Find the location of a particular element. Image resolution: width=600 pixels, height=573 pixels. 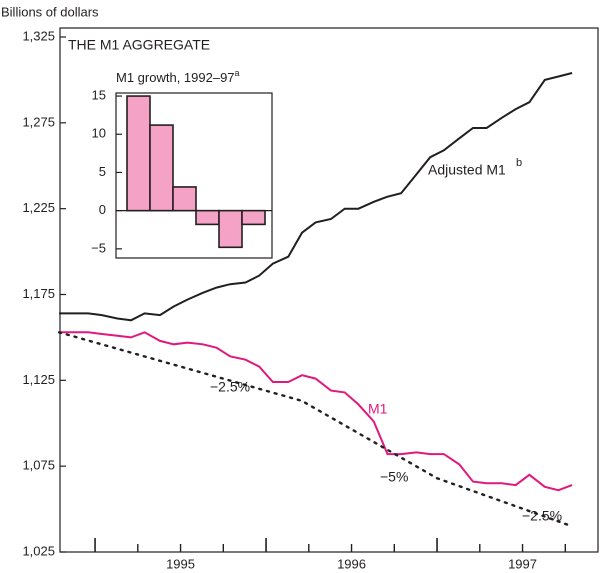

x-tick-label: 1996 is located at coordinates (351, 563).